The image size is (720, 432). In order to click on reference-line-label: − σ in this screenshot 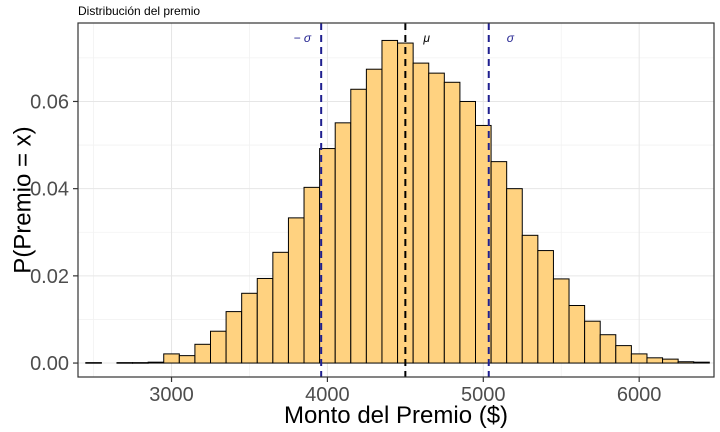, I will do `click(303, 38)`.